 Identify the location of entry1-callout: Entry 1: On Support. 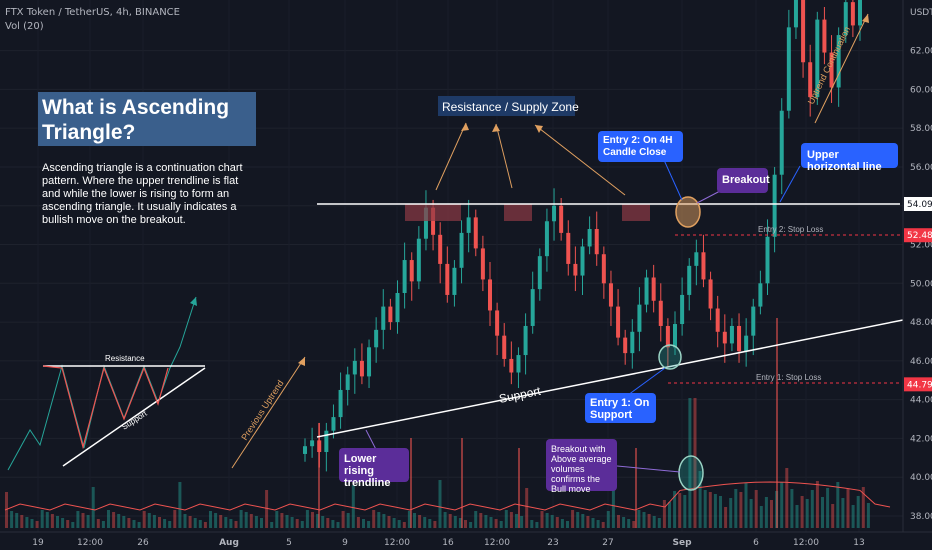
(620, 408).